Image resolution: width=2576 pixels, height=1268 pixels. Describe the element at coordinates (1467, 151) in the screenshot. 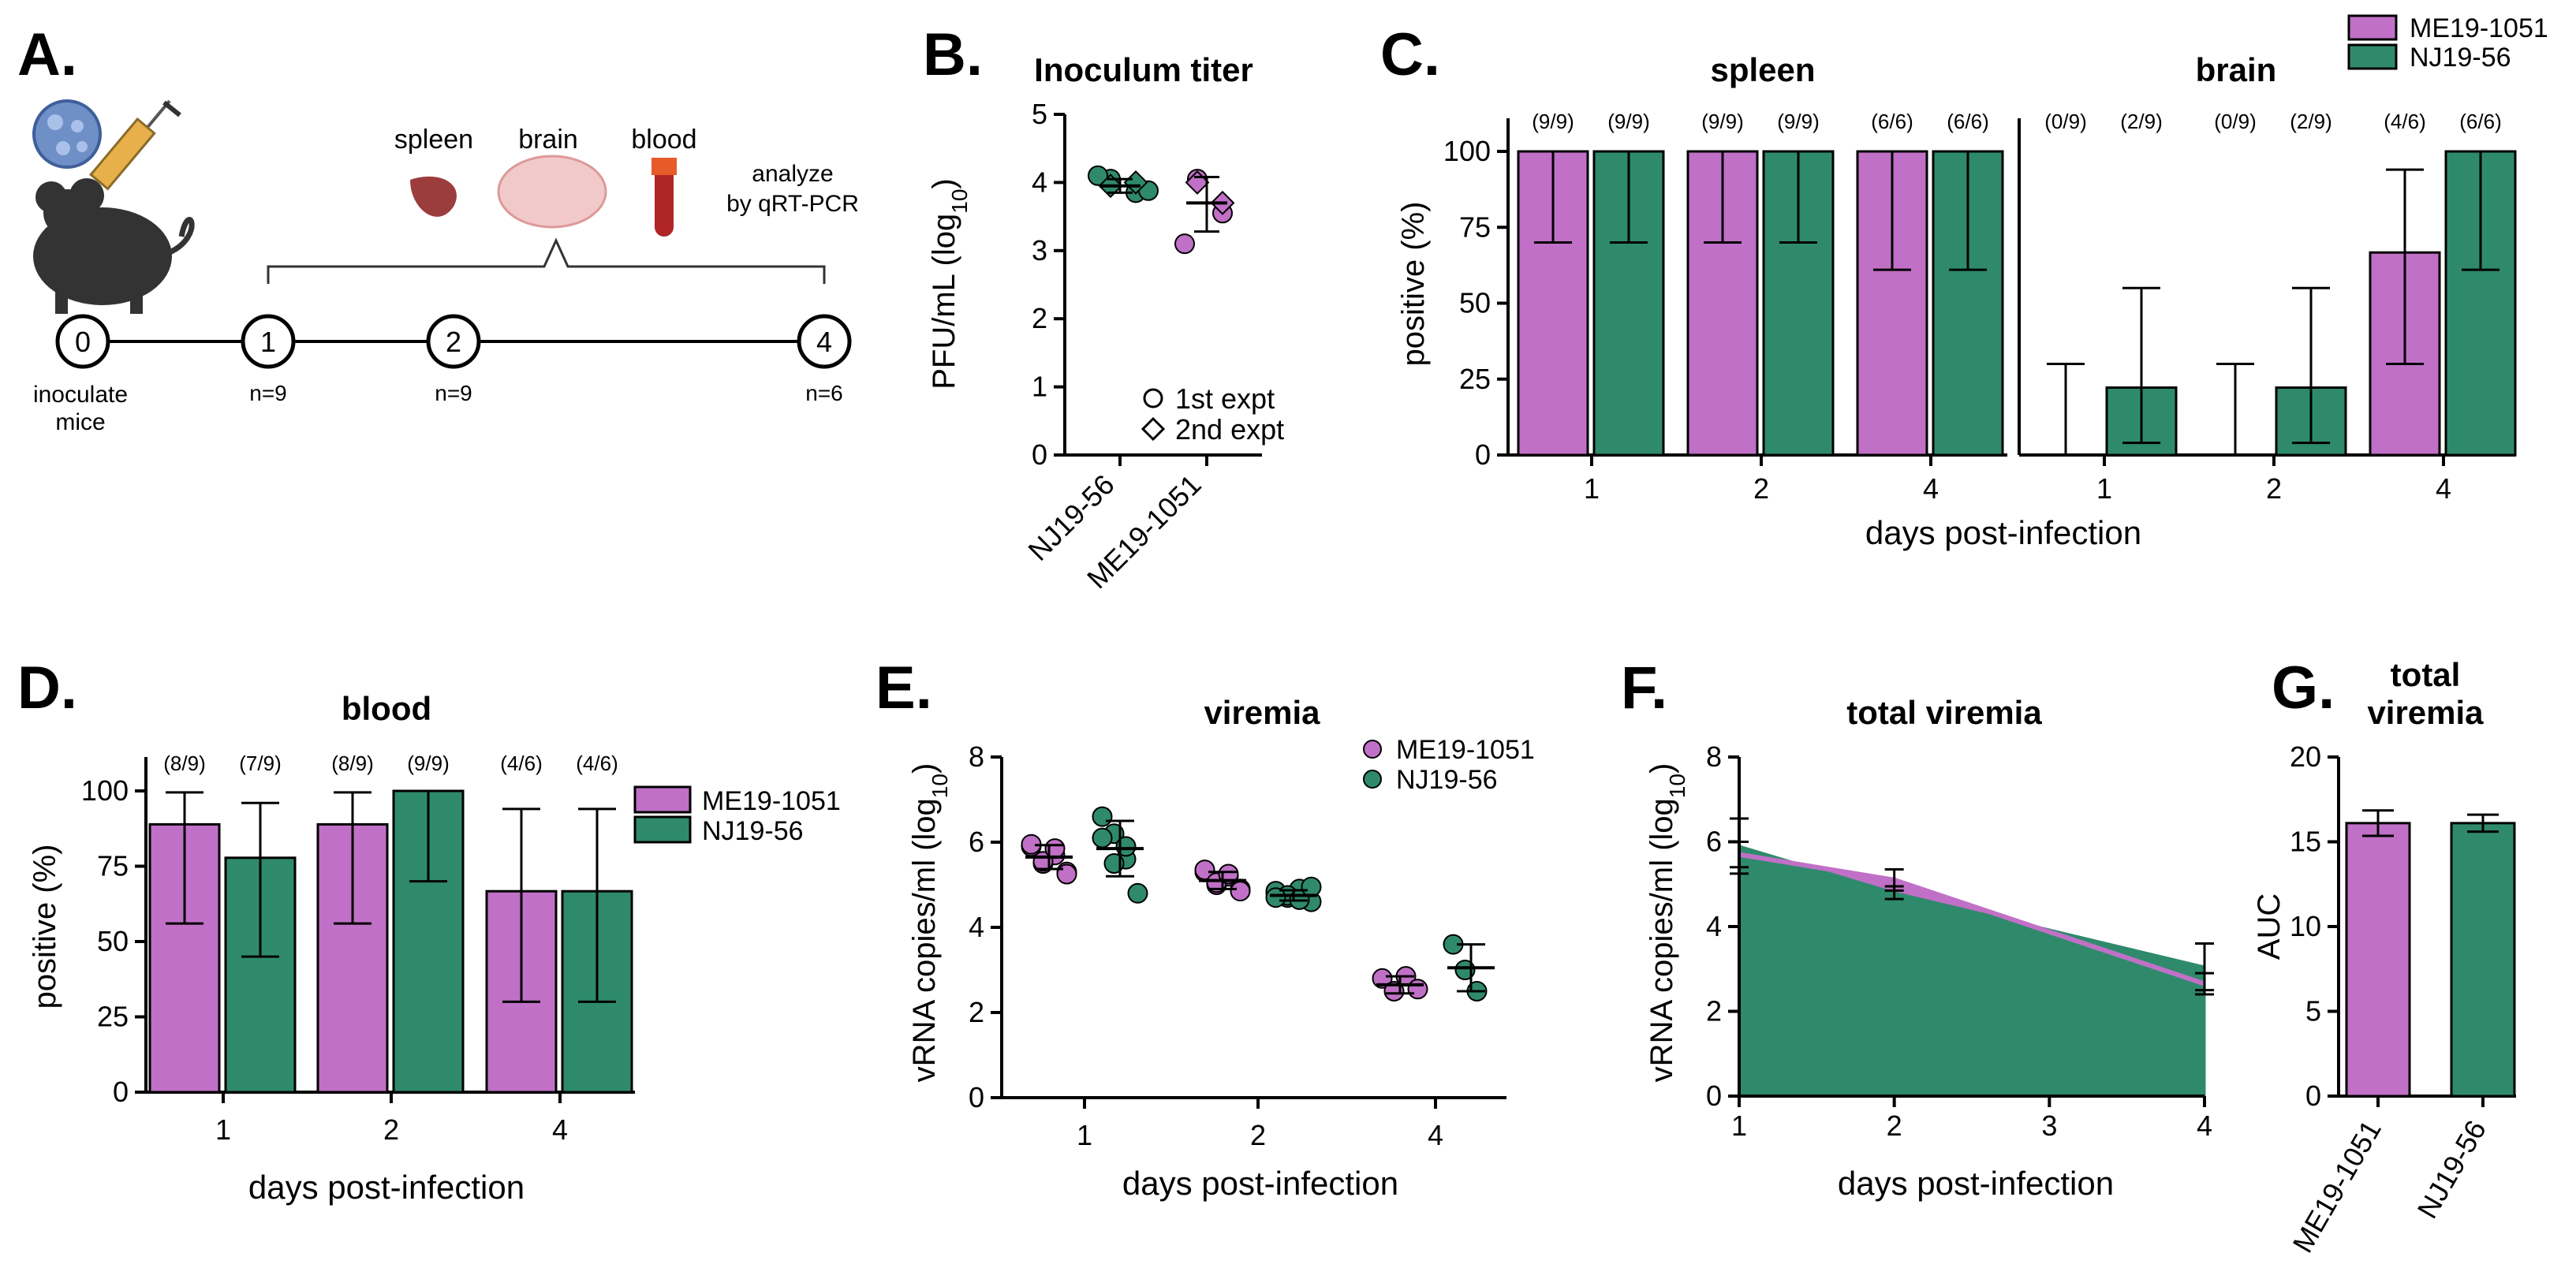

I see `y-tick-label: 100` at that location.